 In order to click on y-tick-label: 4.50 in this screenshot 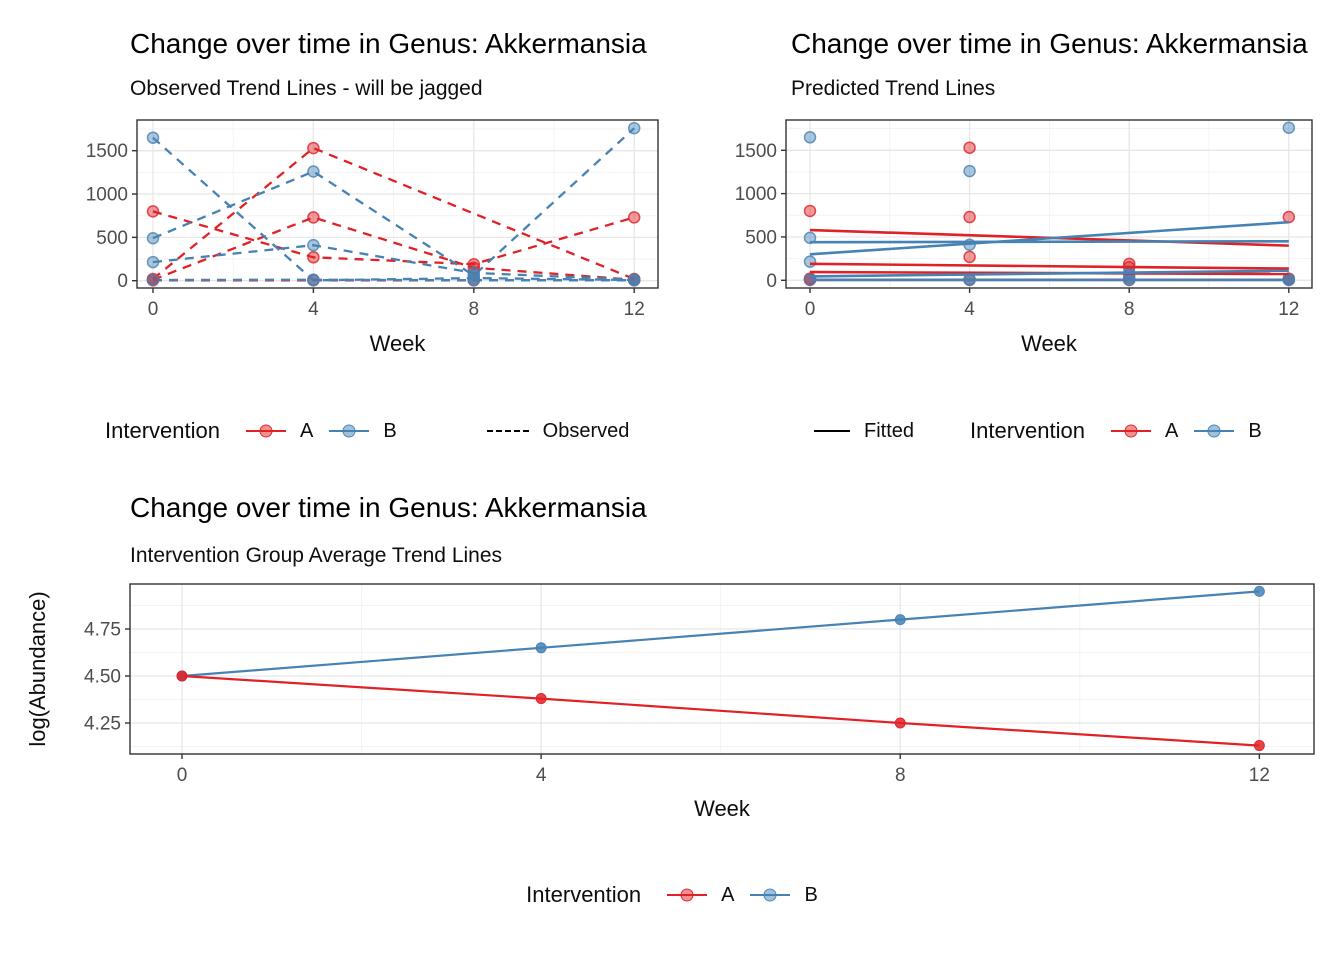, I will do `click(102, 677)`.